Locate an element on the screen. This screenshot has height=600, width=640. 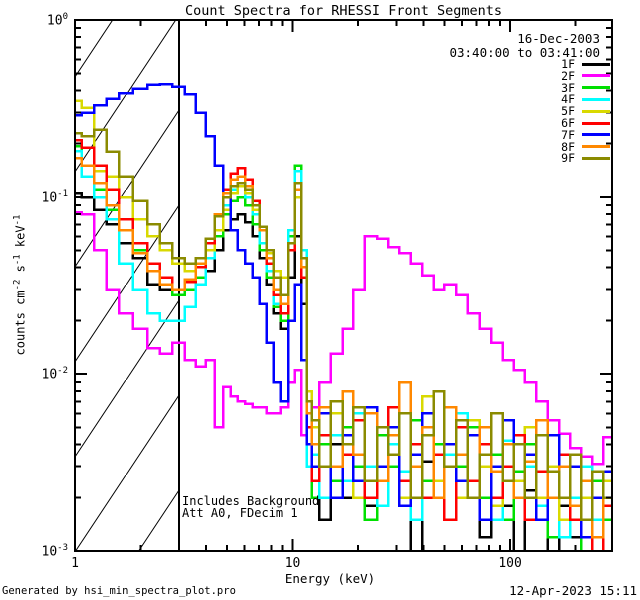
legend-label-4F: 4F is located at coordinates (568, 99).